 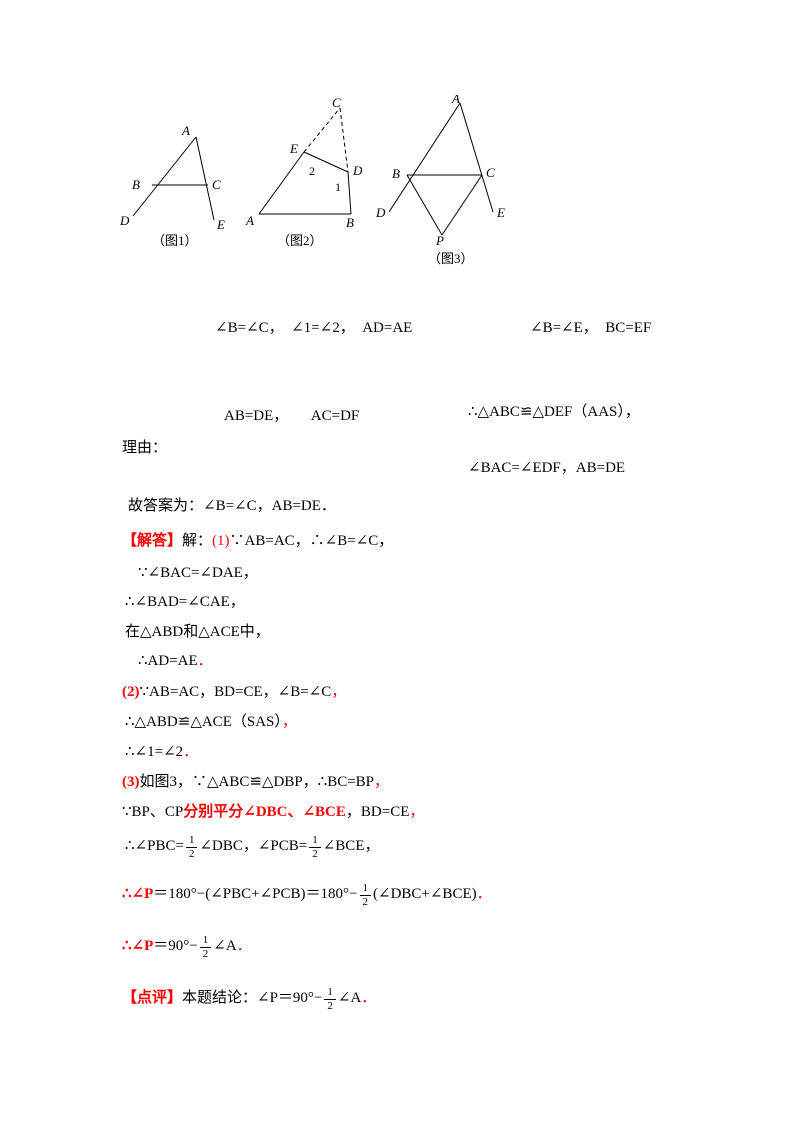 I want to click on text-segment: ∴∠BAD=∠CAE，, so click(x=185, y=602).